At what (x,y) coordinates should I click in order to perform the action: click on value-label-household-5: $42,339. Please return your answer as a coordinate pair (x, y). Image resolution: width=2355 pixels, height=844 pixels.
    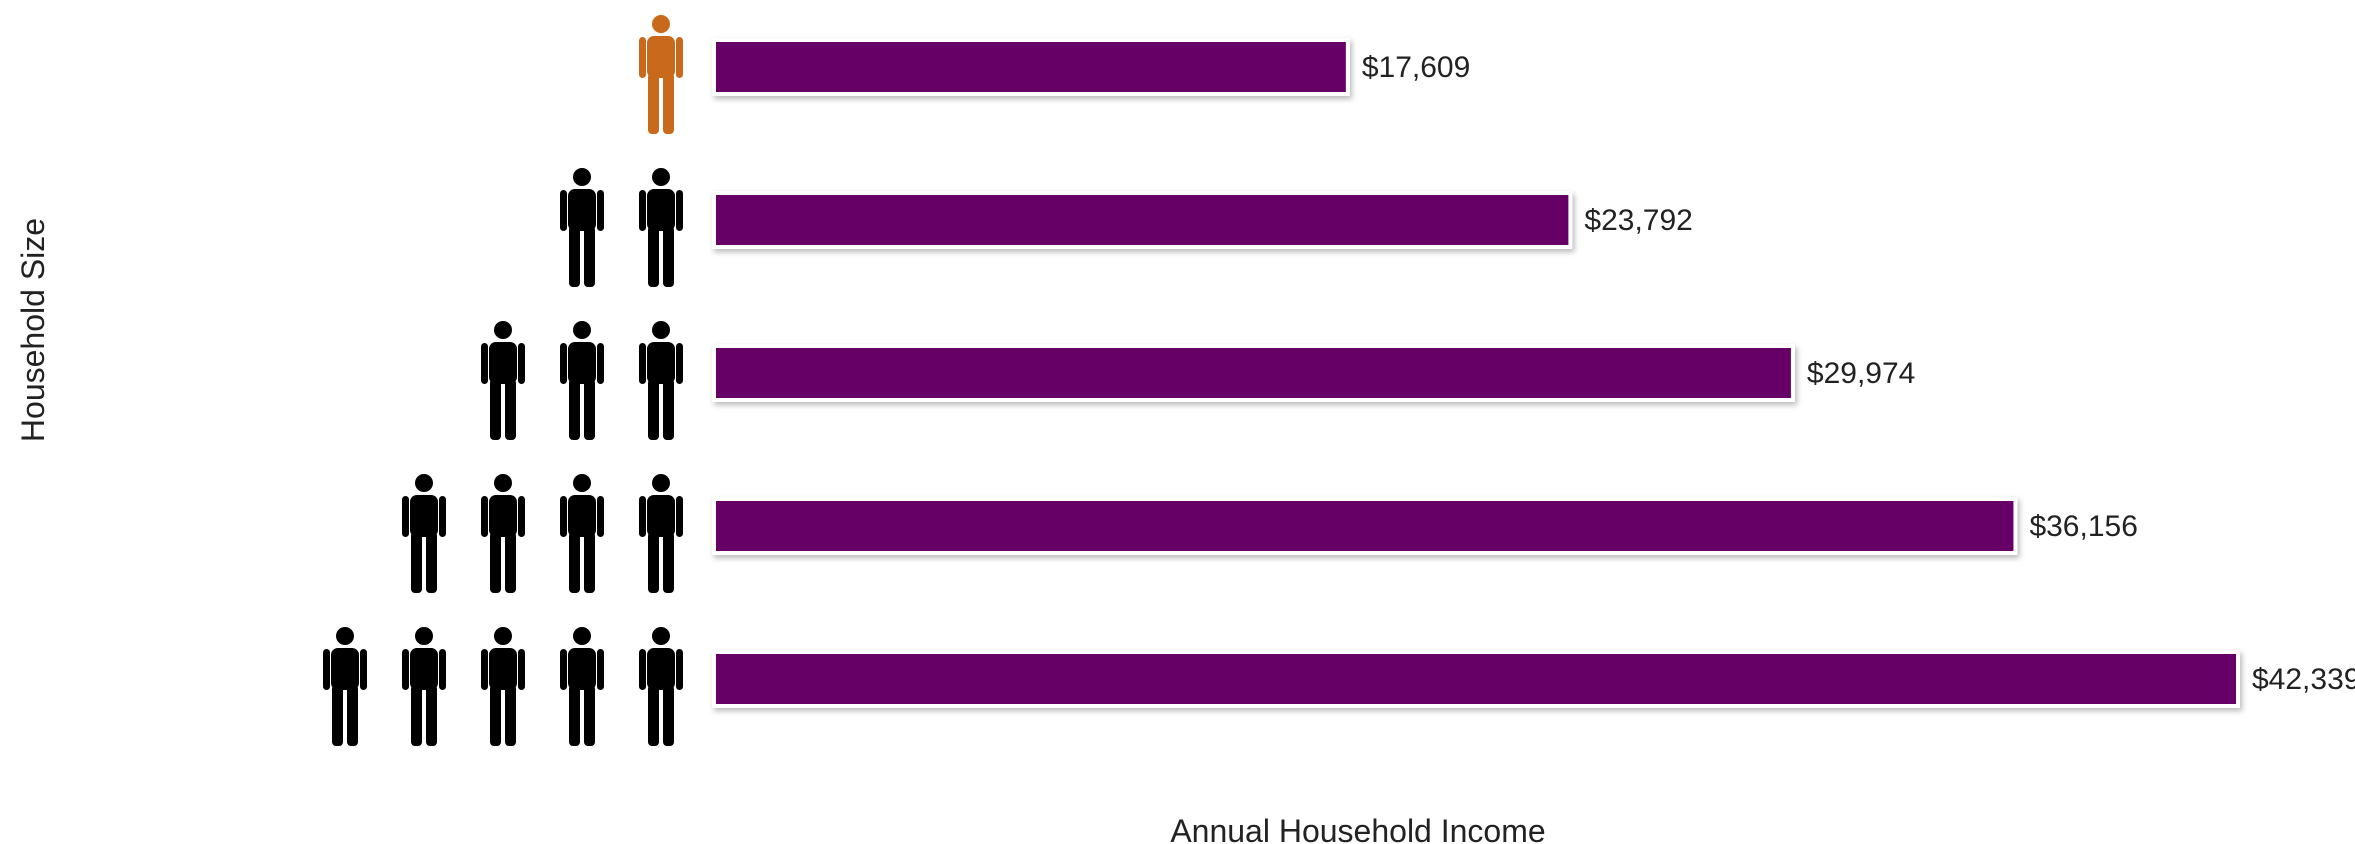
    Looking at the image, I should click on (2303, 679).